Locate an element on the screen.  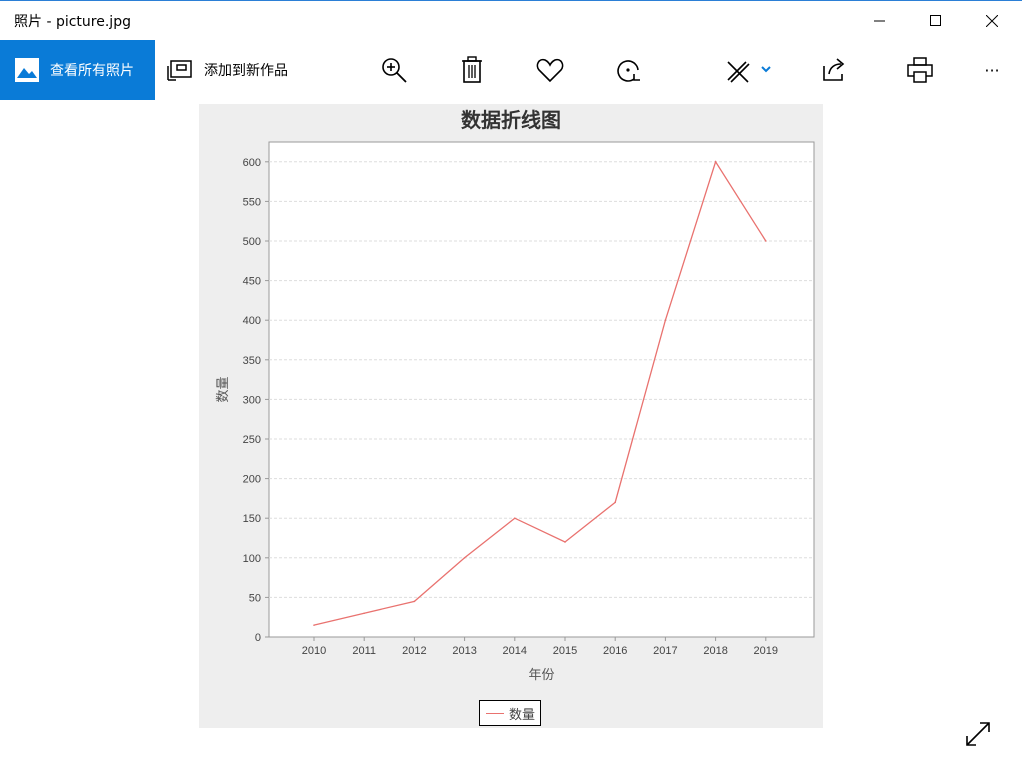
chart-title: 数据折线图 is located at coordinates (511, 120).